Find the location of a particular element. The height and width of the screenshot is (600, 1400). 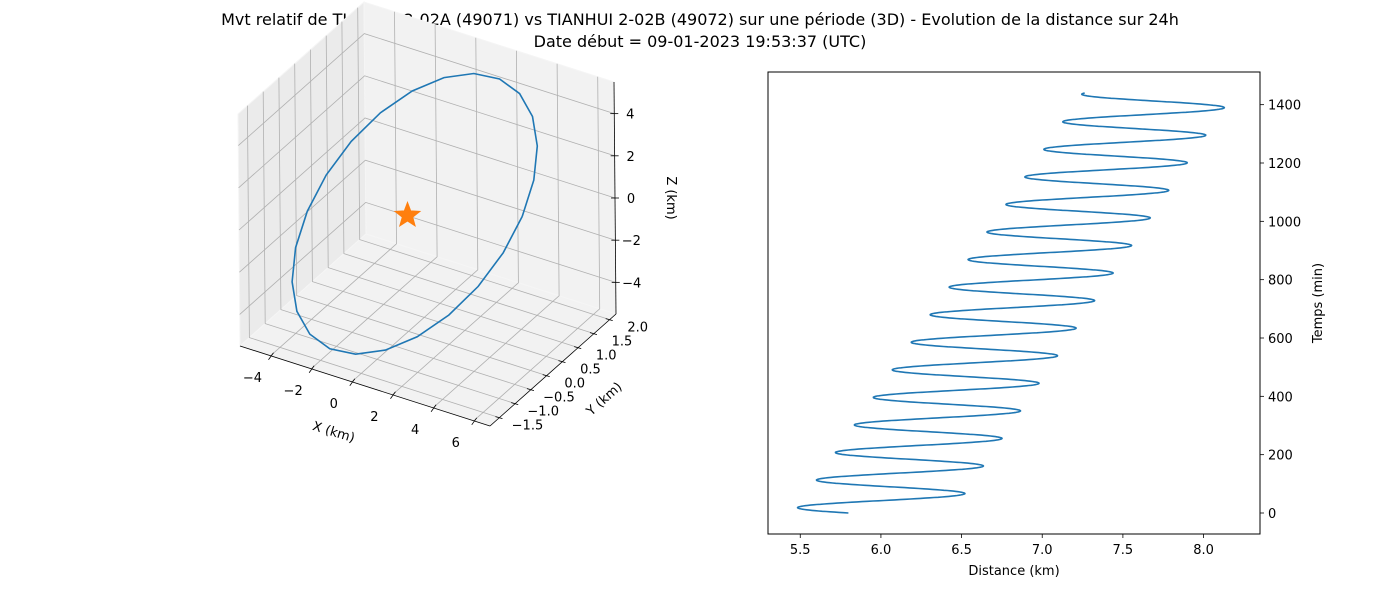

x-tick-label: 8.0 is located at coordinates (1203, 550).